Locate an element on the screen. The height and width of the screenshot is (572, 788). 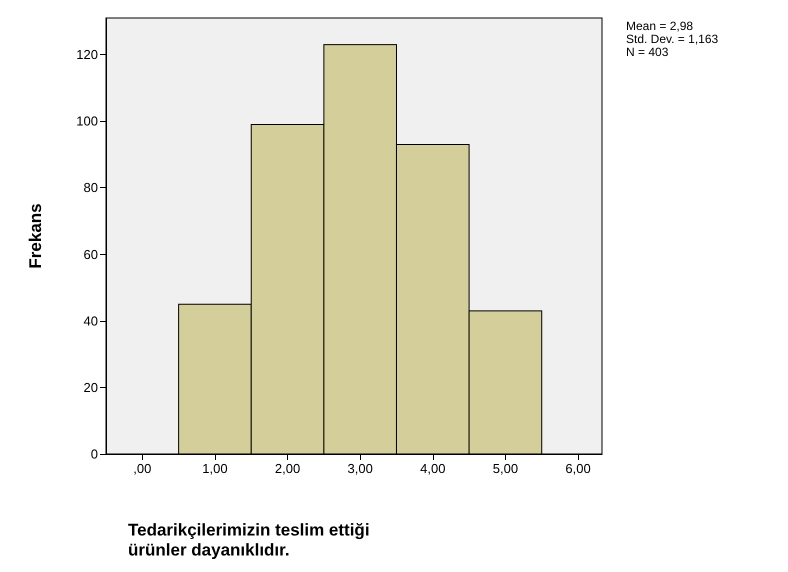
x-tick-label: 1,00 is located at coordinates (215, 468).